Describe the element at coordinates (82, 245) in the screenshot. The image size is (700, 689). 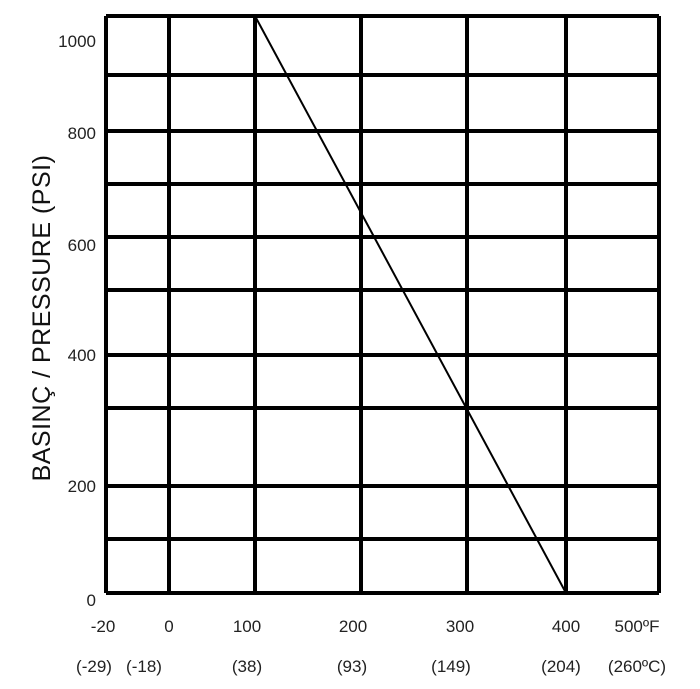
I see `y-tick-label: 600` at that location.